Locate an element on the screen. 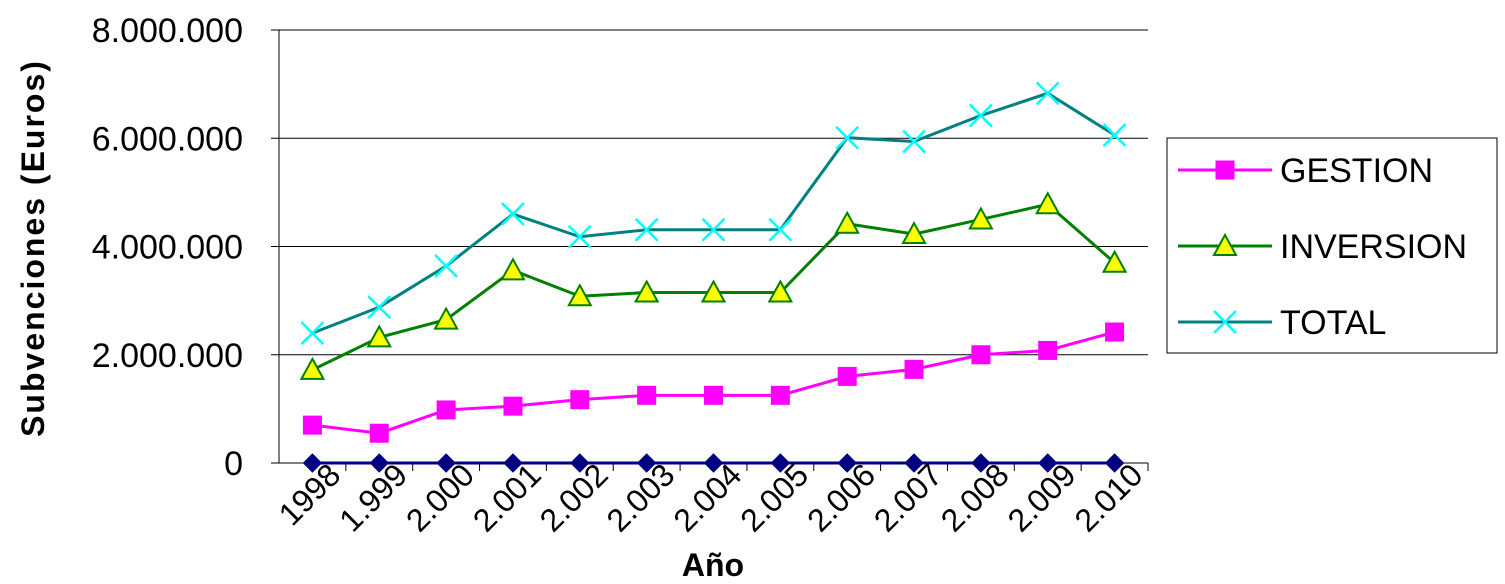  legend: GESTION INVERSION TOTAL is located at coordinates (1332, 245).